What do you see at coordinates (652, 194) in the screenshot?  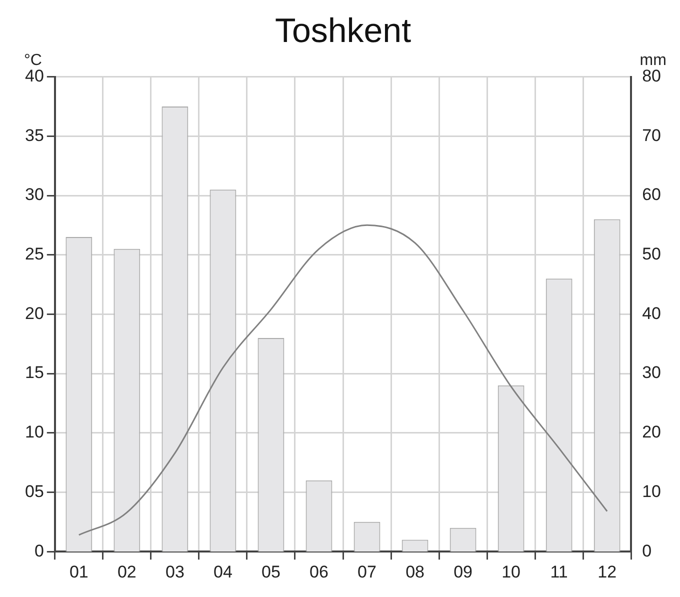 I see `y2-tick-label: 60` at bounding box center [652, 194].